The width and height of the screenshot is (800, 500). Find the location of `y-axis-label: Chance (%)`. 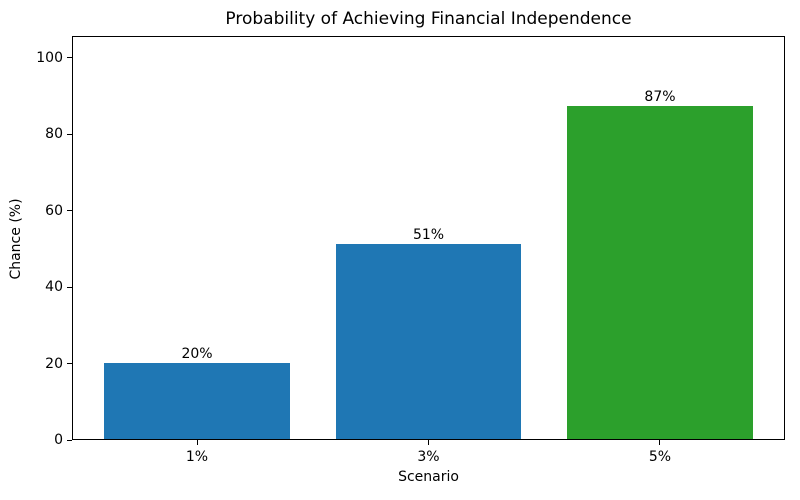

y-axis-label: Chance (%) is located at coordinates (16, 239).